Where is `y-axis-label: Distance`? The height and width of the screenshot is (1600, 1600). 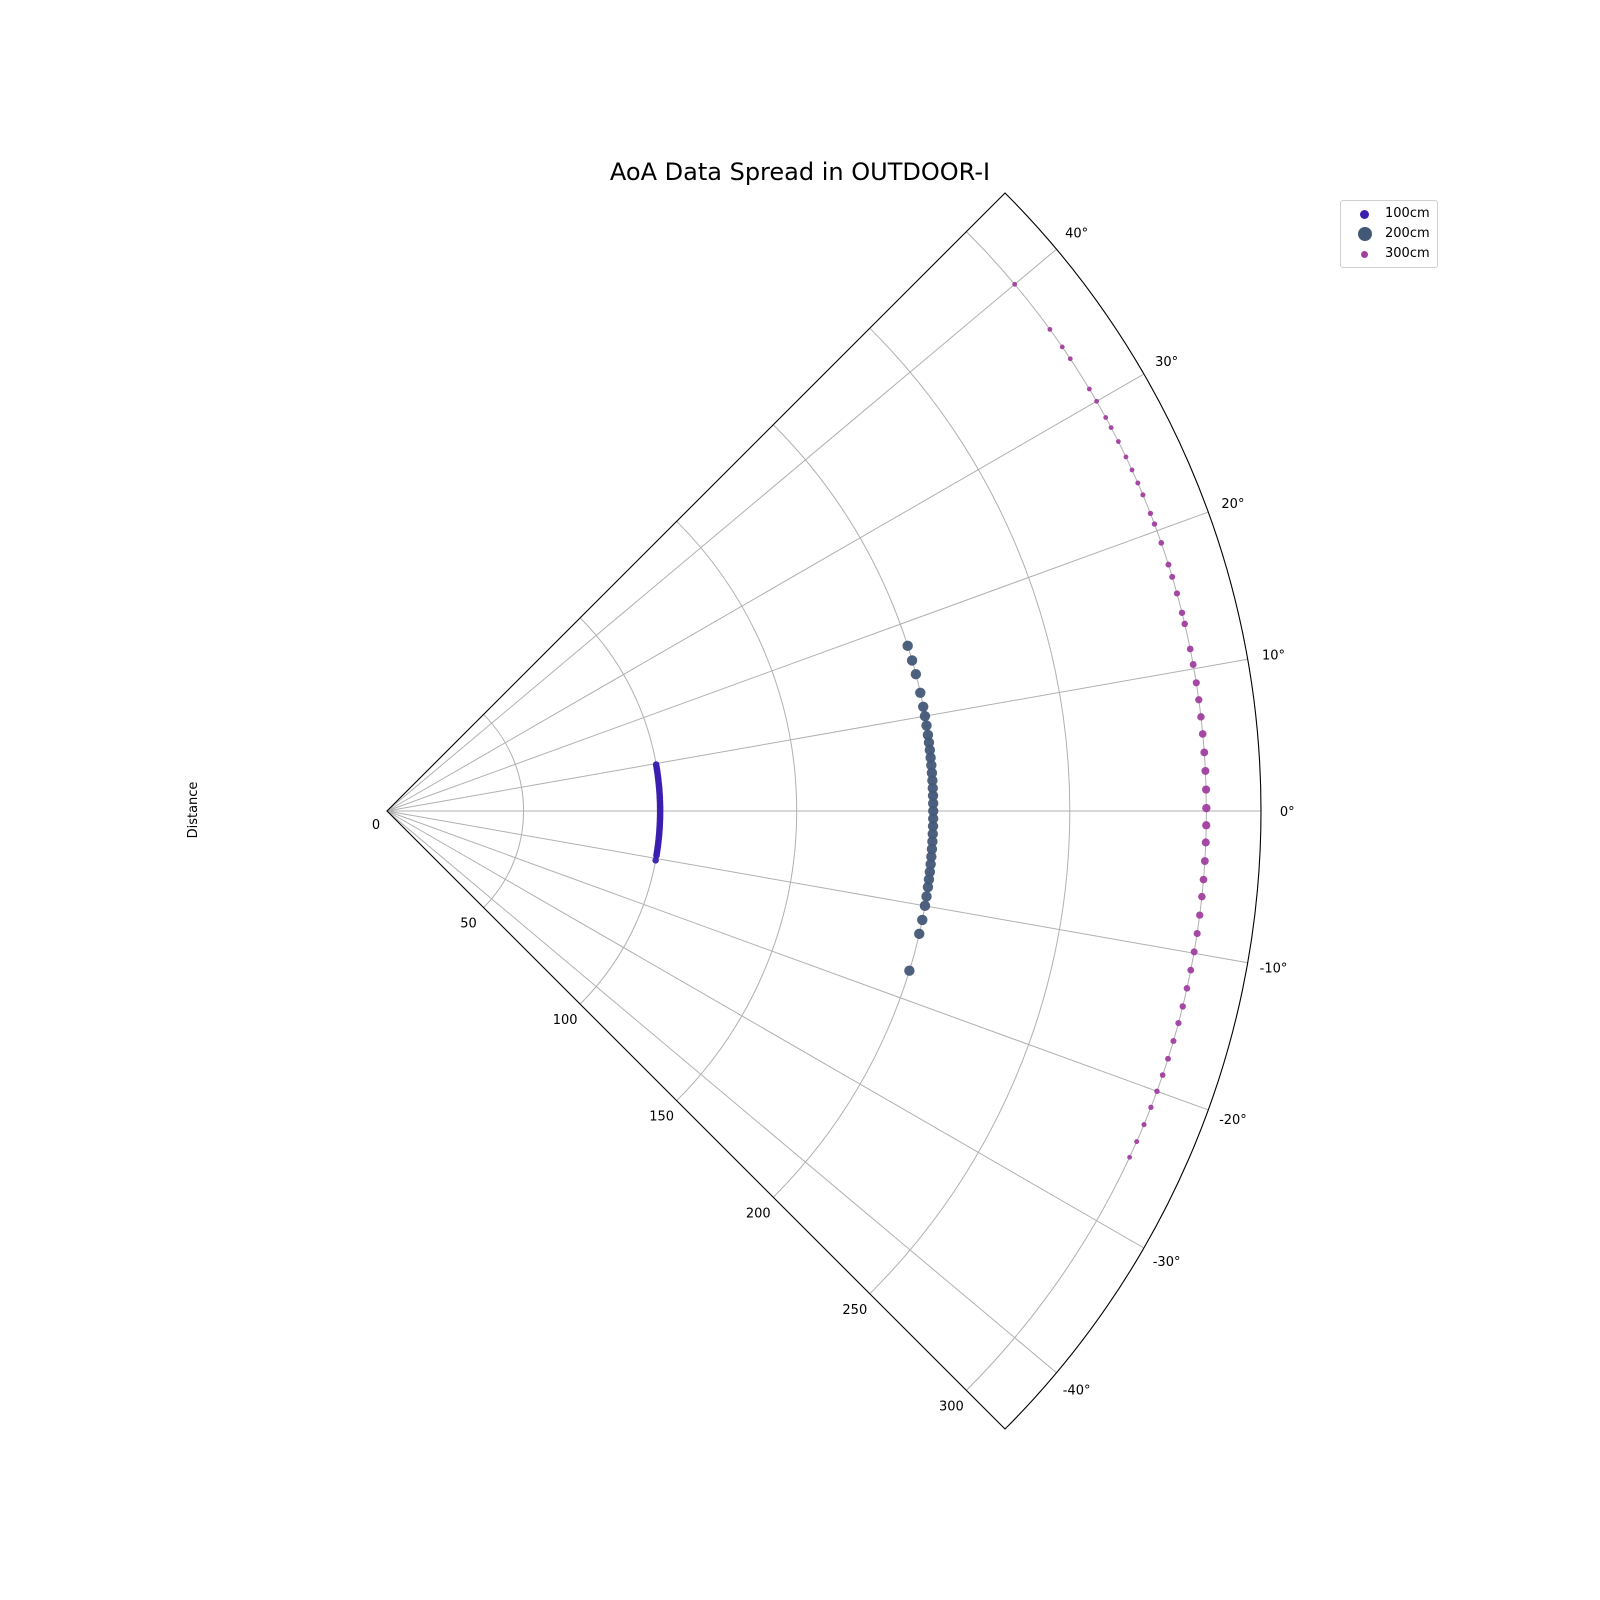 y-axis-label: Distance is located at coordinates (193, 810).